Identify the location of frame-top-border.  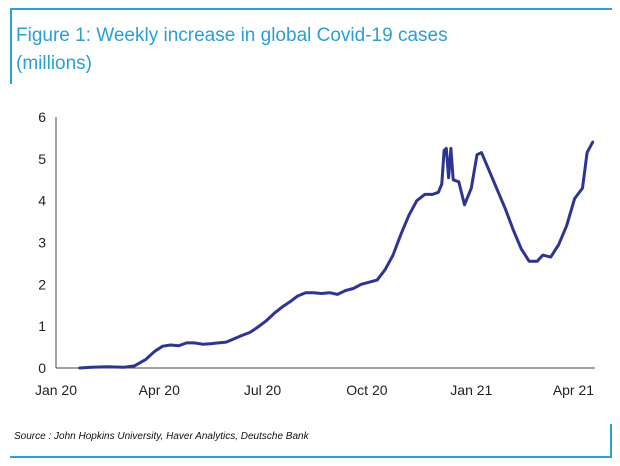
(311, 9).